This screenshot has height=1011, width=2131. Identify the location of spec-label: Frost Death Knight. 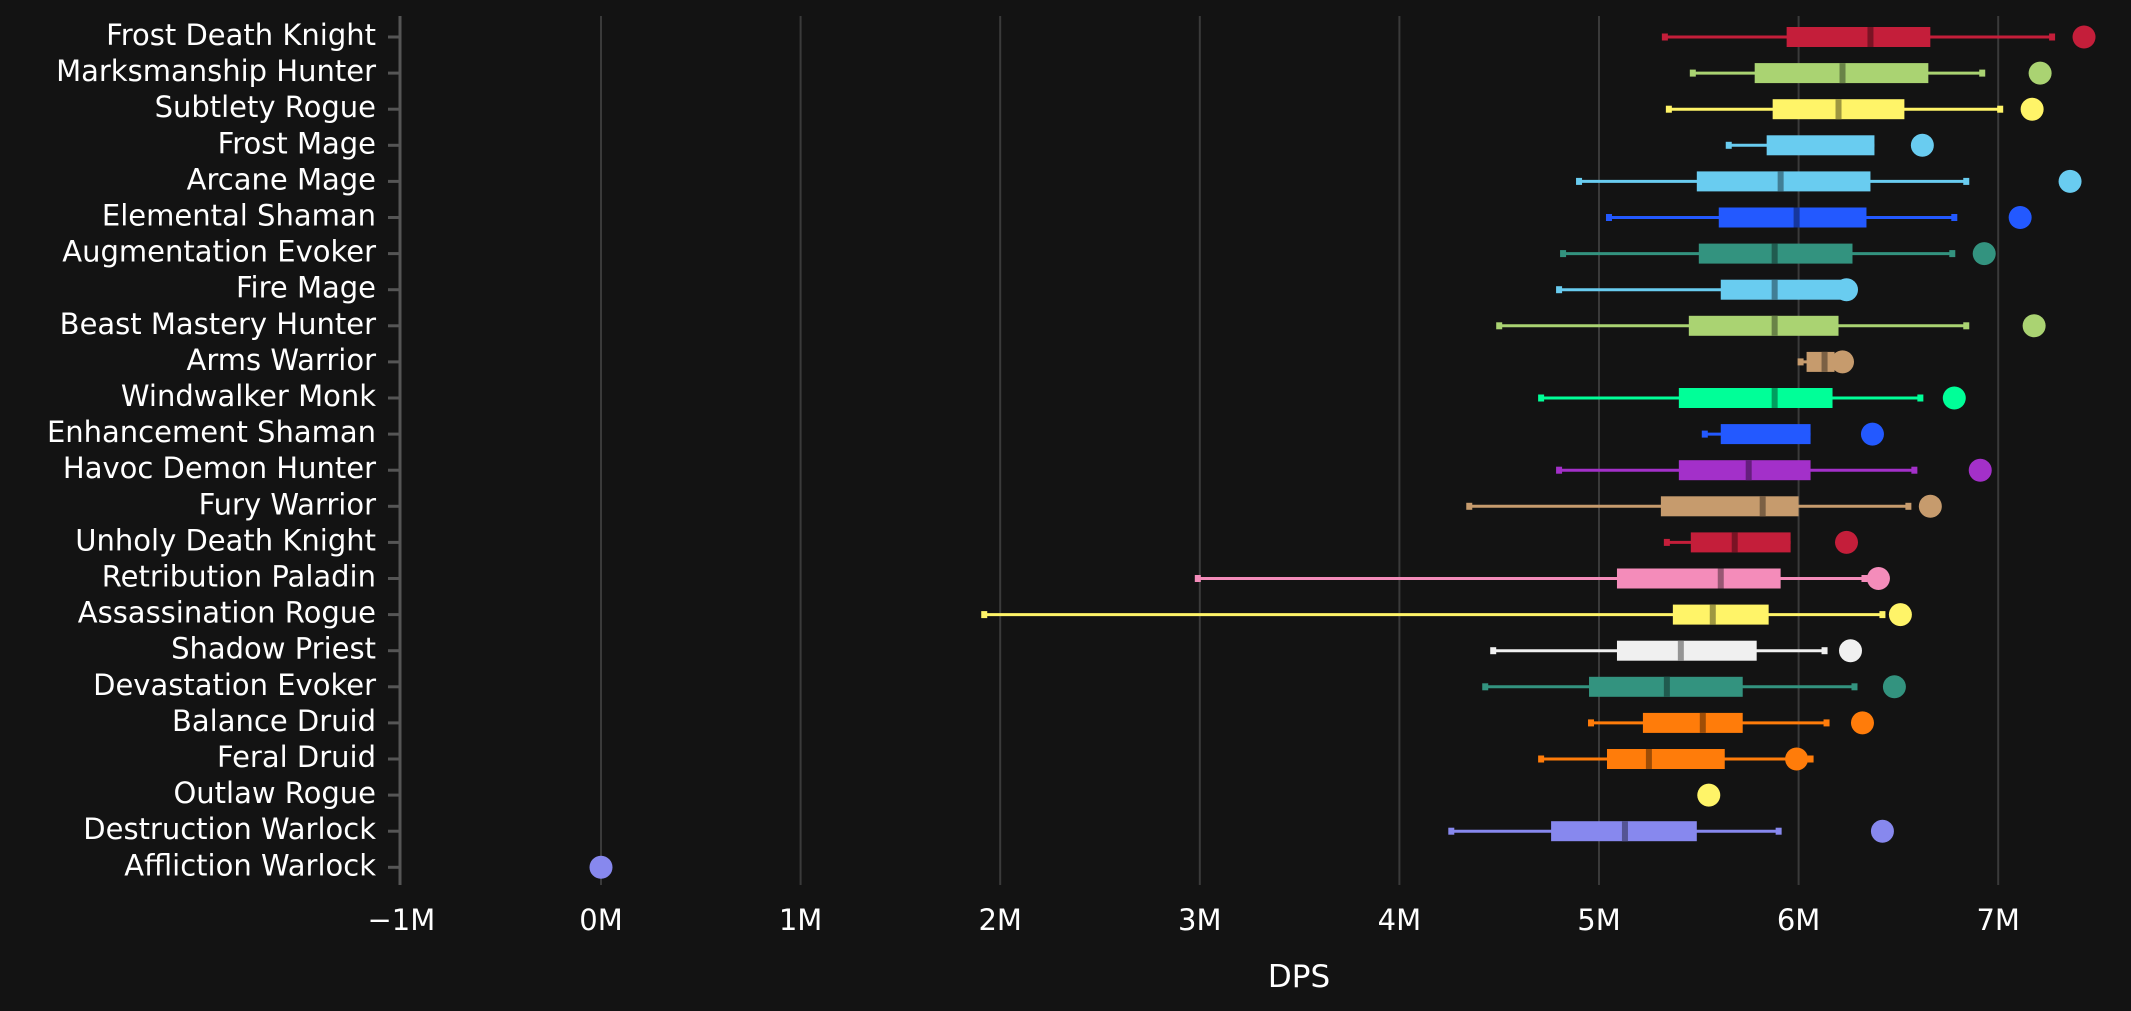
(241, 35).